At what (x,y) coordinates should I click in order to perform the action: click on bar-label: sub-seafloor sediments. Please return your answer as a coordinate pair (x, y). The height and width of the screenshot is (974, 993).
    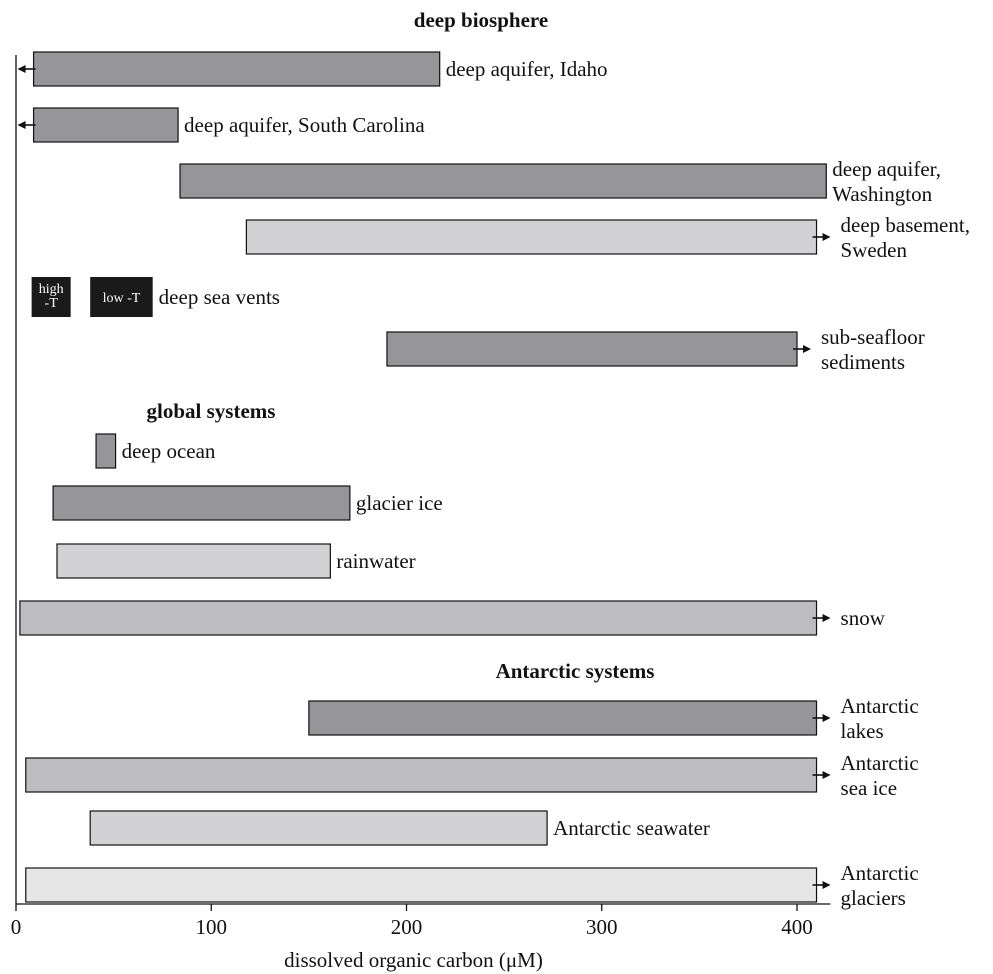
    Looking at the image, I should click on (873, 349).